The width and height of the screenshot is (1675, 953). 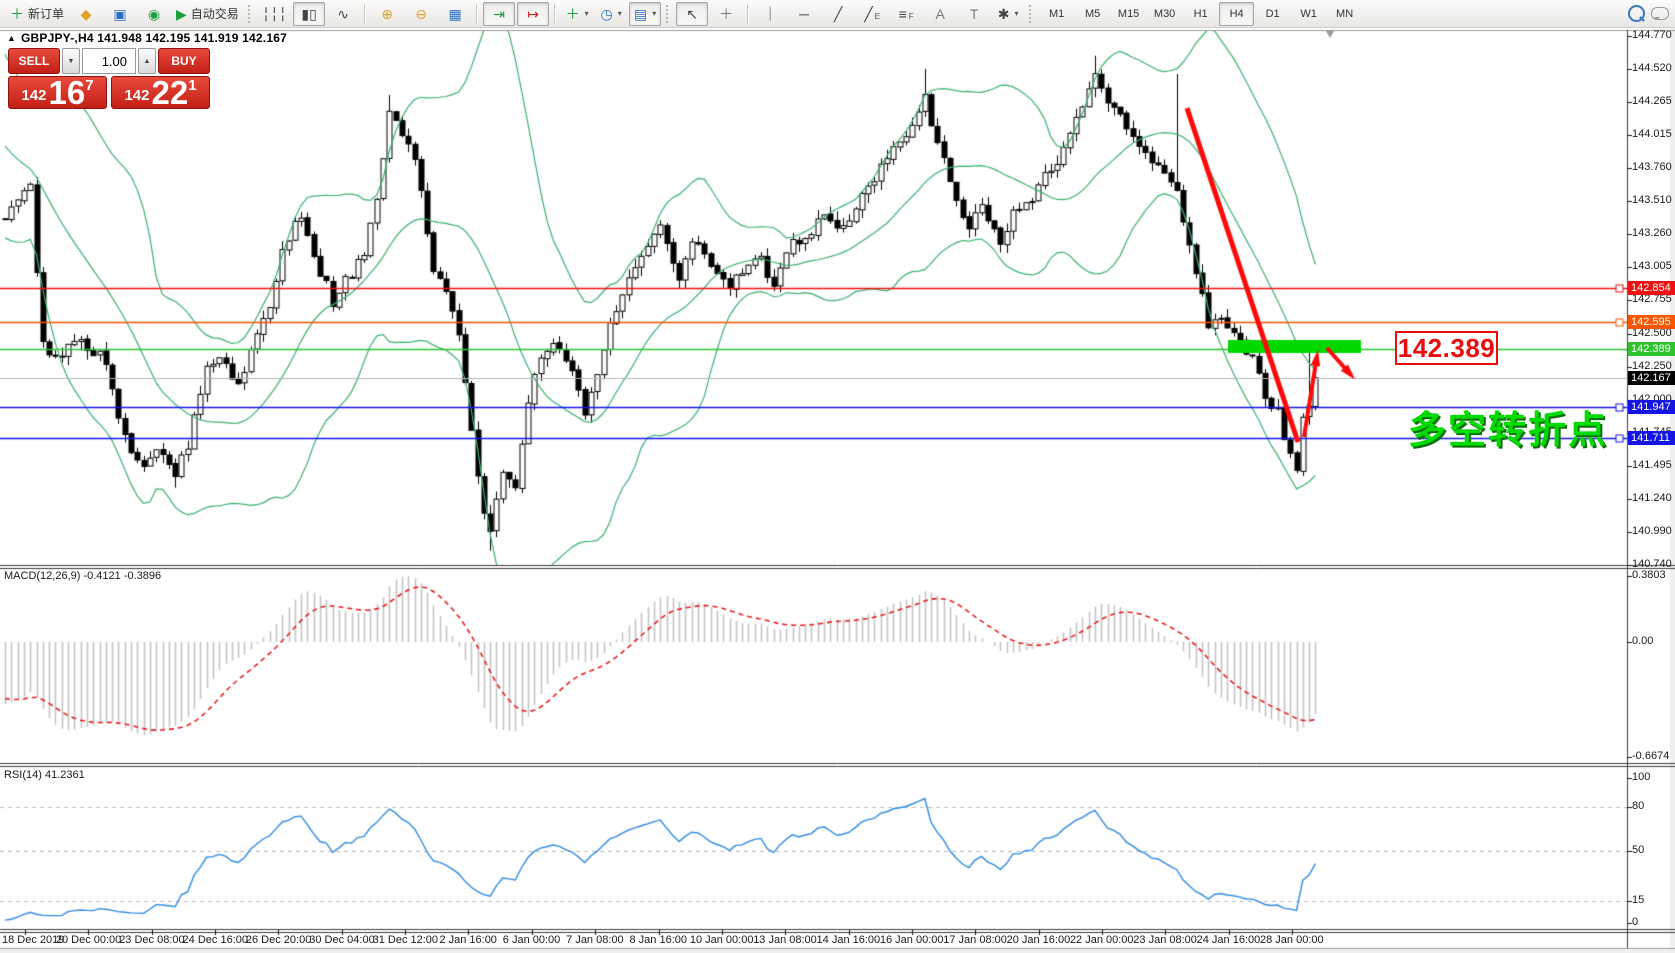 I want to click on bar-chart-button: ╎╎╎, so click(x=274, y=14).